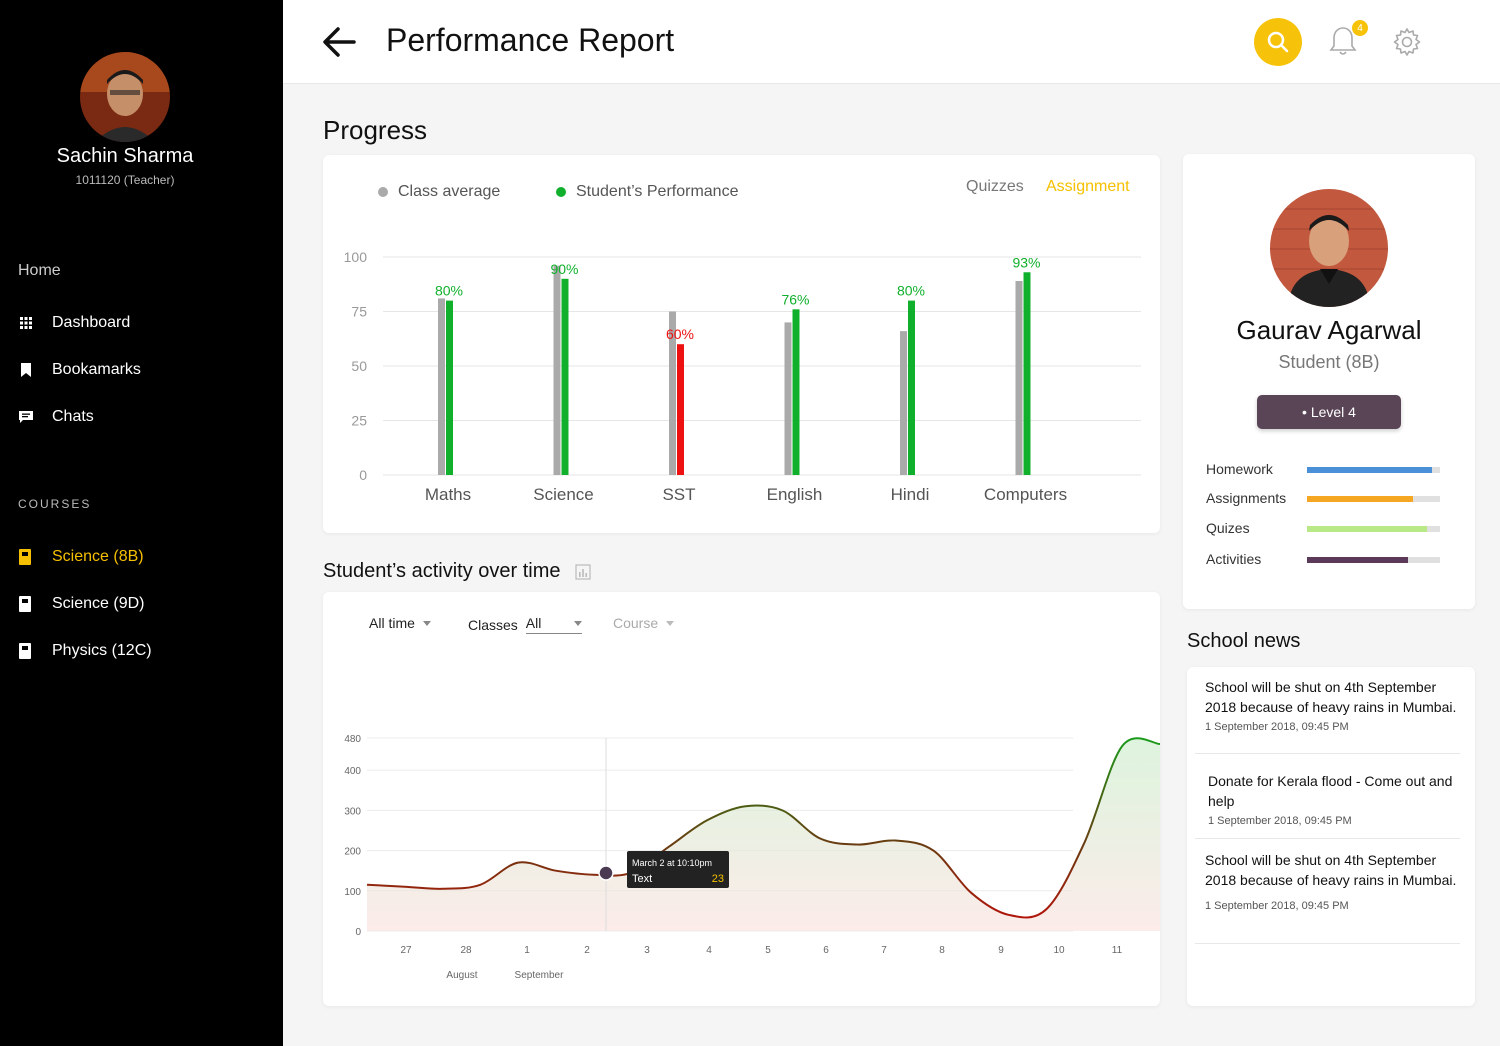 This screenshot has height=1046, width=1500. What do you see at coordinates (352, 811) in the screenshot?
I see `y-tick-label: 300` at bounding box center [352, 811].